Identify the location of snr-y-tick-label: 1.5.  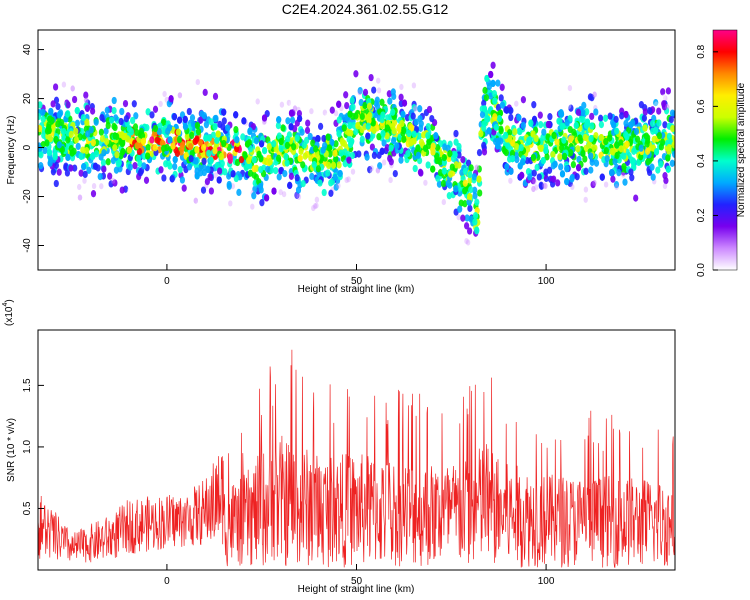
(27, 385).